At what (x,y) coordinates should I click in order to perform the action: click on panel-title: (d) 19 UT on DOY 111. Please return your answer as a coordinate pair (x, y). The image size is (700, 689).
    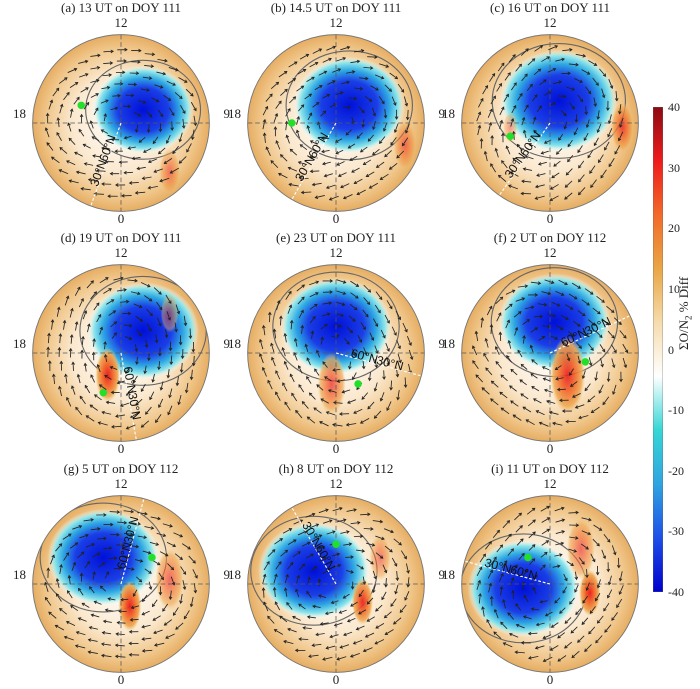
    Looking at the image, I should click on (121, 237).